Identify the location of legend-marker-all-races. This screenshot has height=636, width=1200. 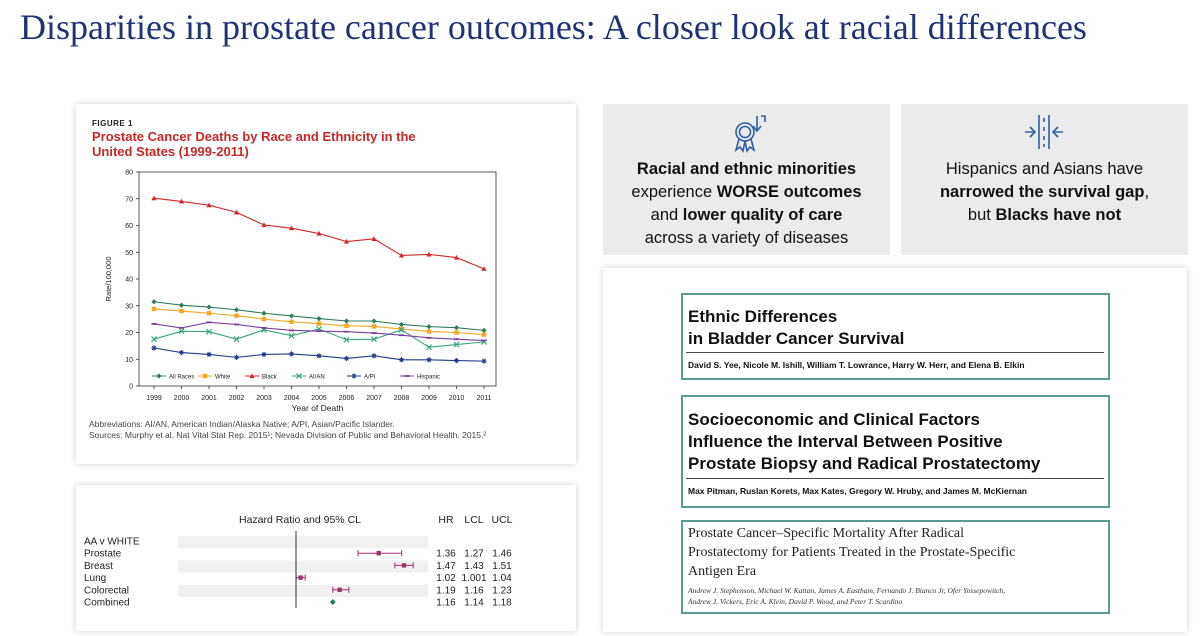
(159, 376).